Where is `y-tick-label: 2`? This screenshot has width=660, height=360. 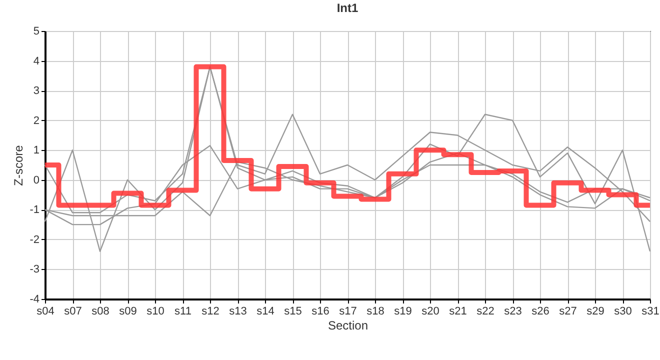 y-tick-label: 2 is located at coordinates (36, 120).